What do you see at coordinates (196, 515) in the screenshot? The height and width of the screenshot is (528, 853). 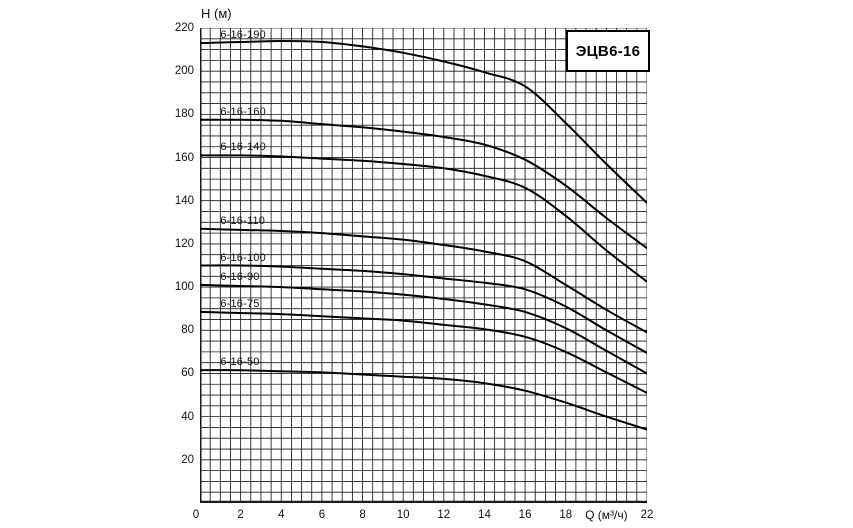 I see `x-tick-label: 0` at bounding box center [196, 515].